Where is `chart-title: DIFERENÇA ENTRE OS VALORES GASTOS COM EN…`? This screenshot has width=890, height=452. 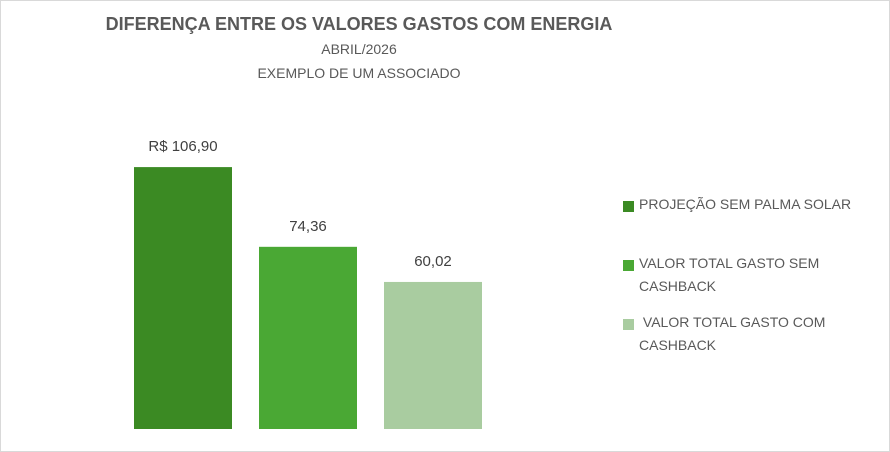 chart-title: DIFERENÇA ENTRE OS VALORES GASTOS COM EN… is located at coordinates (359, 24).